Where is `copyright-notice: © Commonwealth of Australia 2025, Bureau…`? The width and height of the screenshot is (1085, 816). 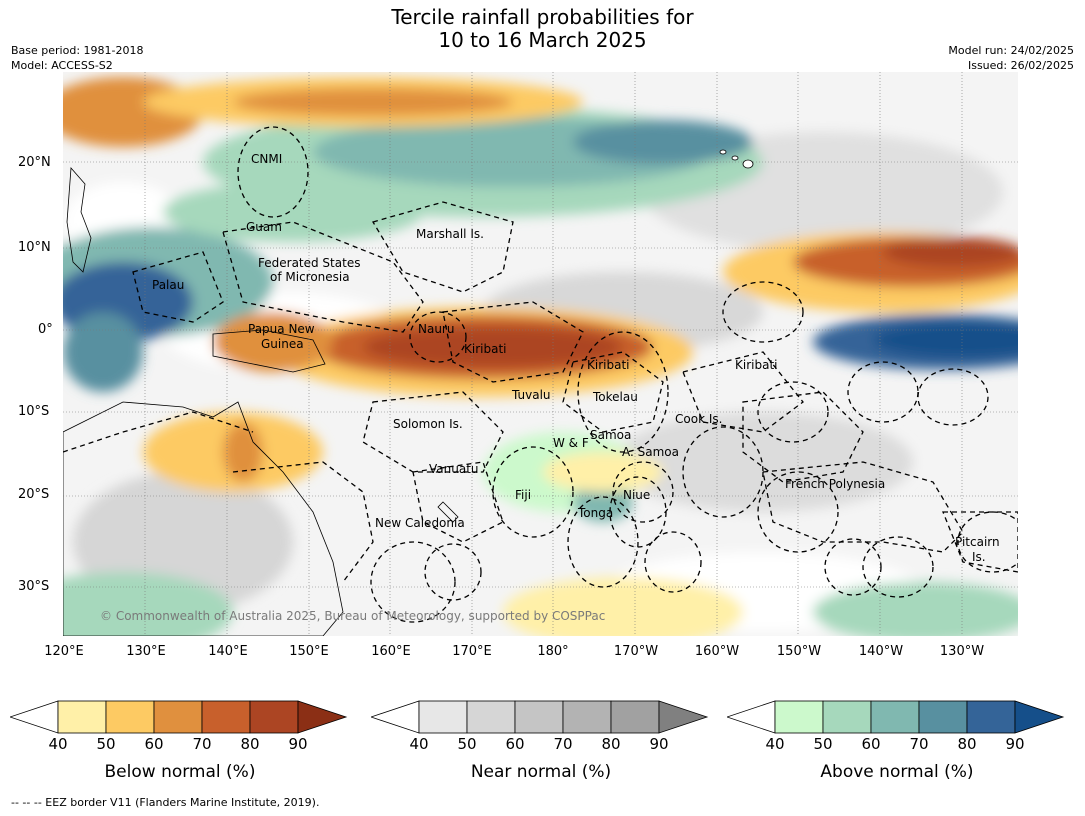
copyright-notice: © Commonwealth of Australia 2025, Bureau… is located at coordinates (353, 616).